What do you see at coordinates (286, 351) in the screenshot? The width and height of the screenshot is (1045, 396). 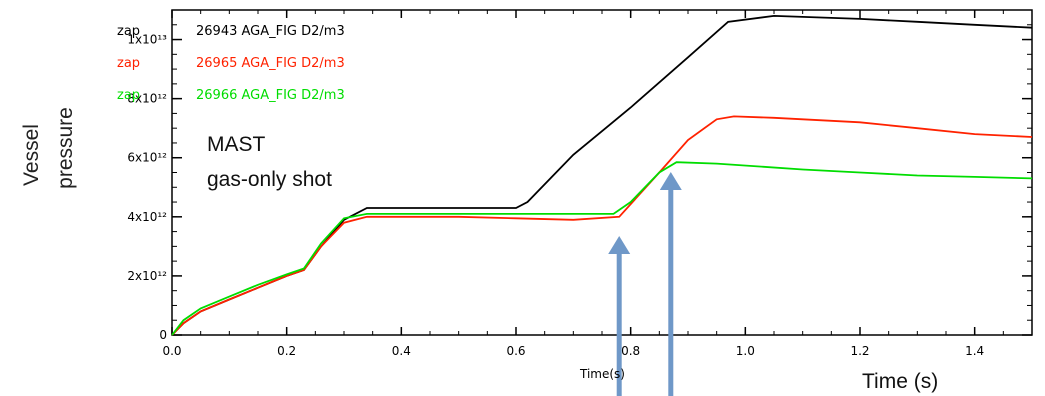 I see `x-tick-label: 0.2` at bounding box center [286, 351].